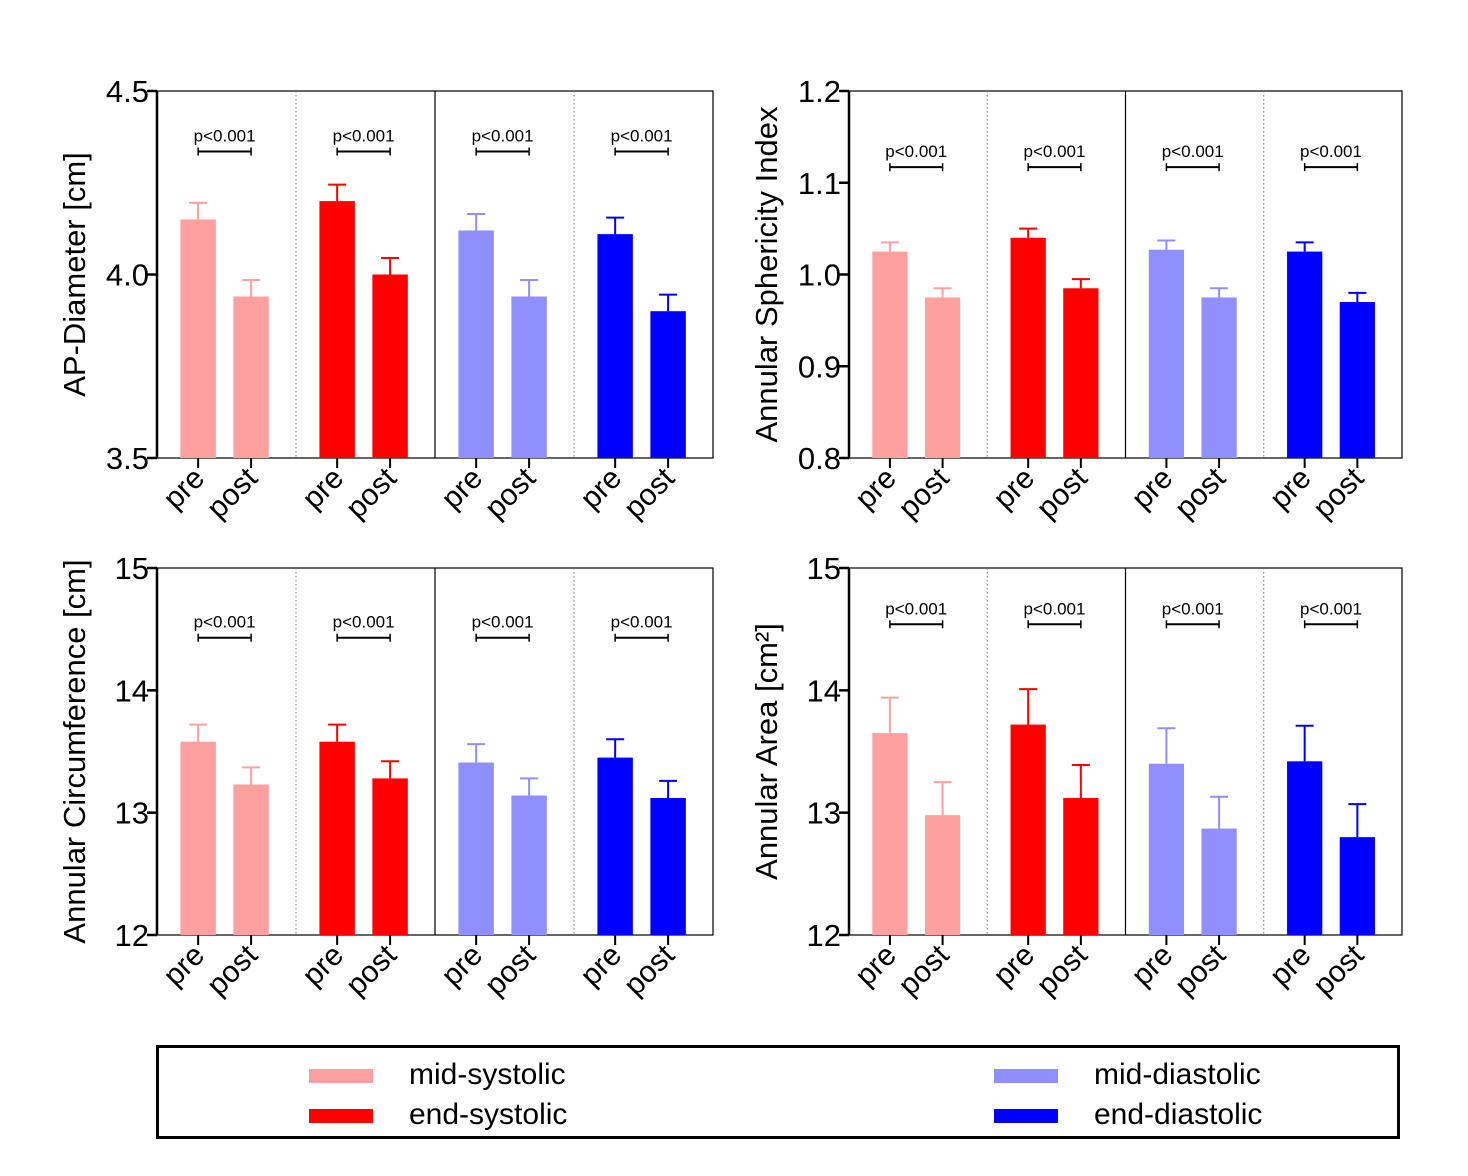 Image resolution: width=1468 pixels, height=1176 pixels. I want to click on legend-label-mid-diastolic: mid-diastolic, so click(1177, 1074).